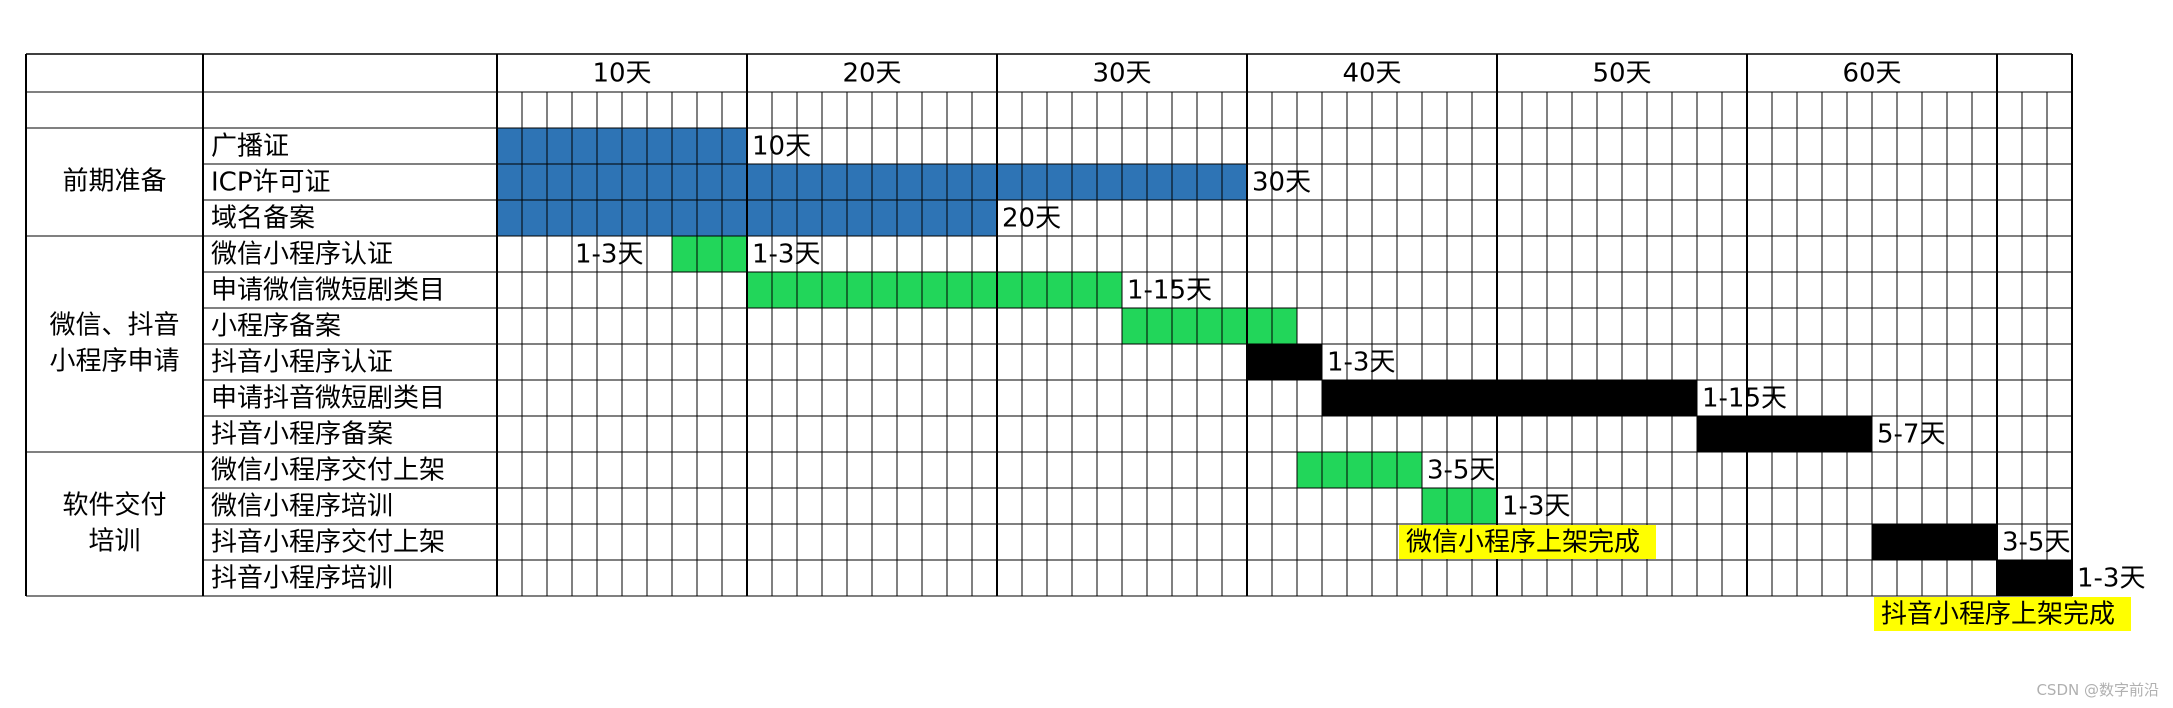  I want to click on csdn-watermark: CSDN @数字前沿, so click(2097, 690).